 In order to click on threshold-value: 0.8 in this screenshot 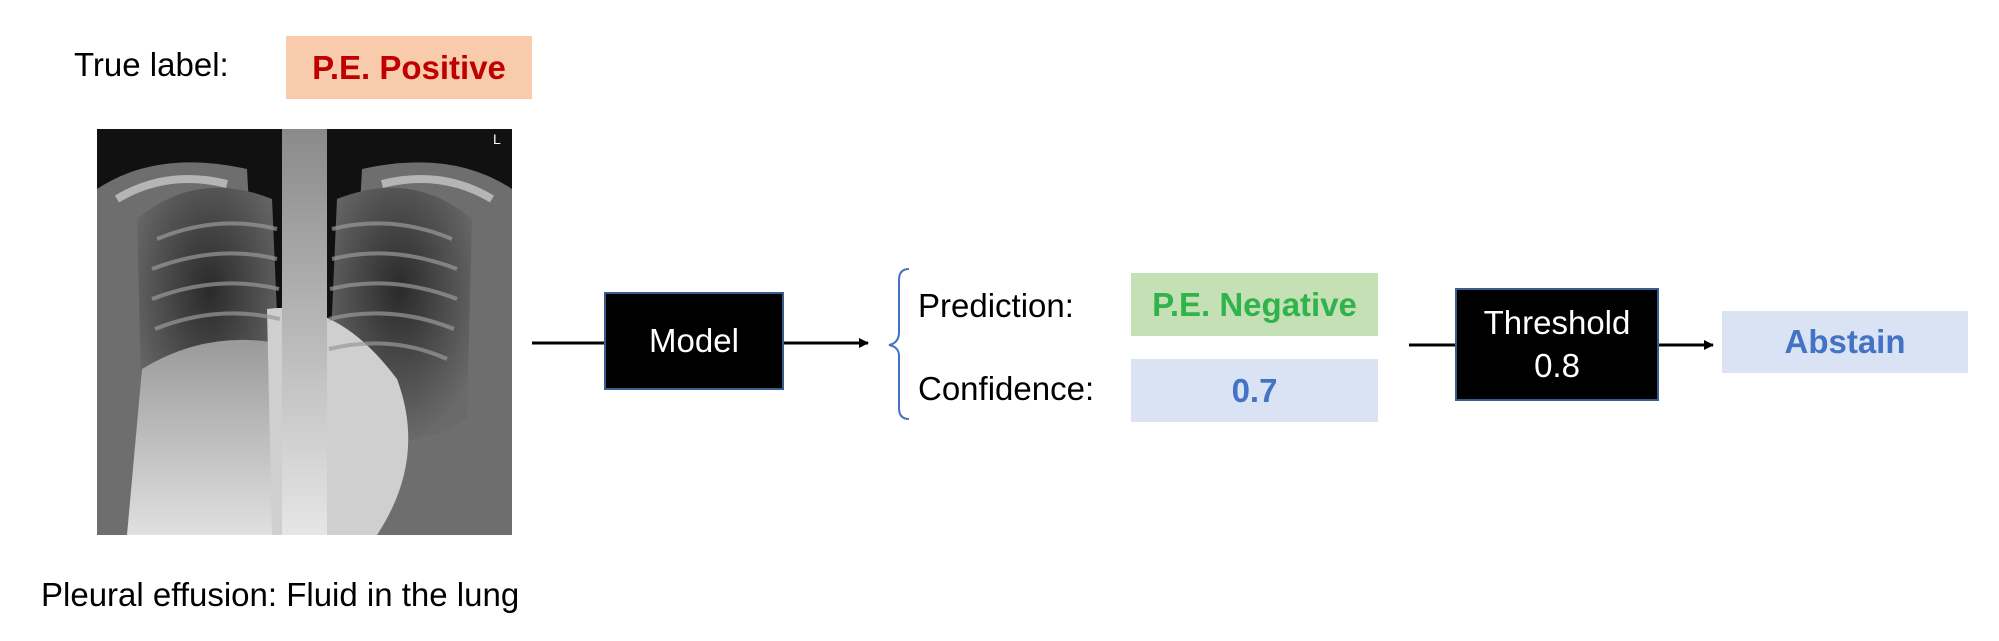, I will do `click(1557, 365)`.